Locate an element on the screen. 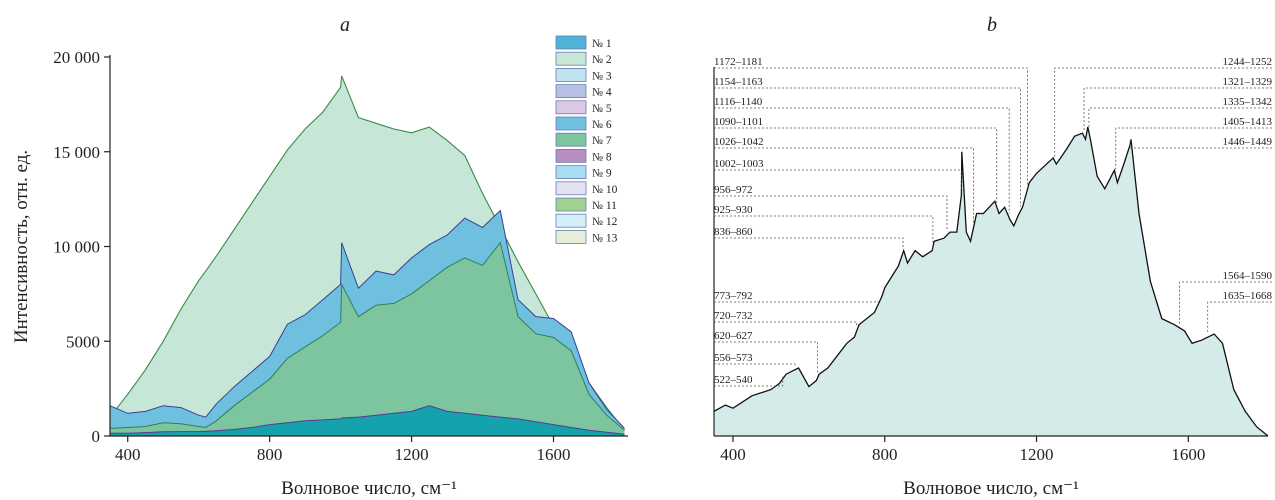  peak-label: 1335–1342 is located at coordinates (1248, 102).